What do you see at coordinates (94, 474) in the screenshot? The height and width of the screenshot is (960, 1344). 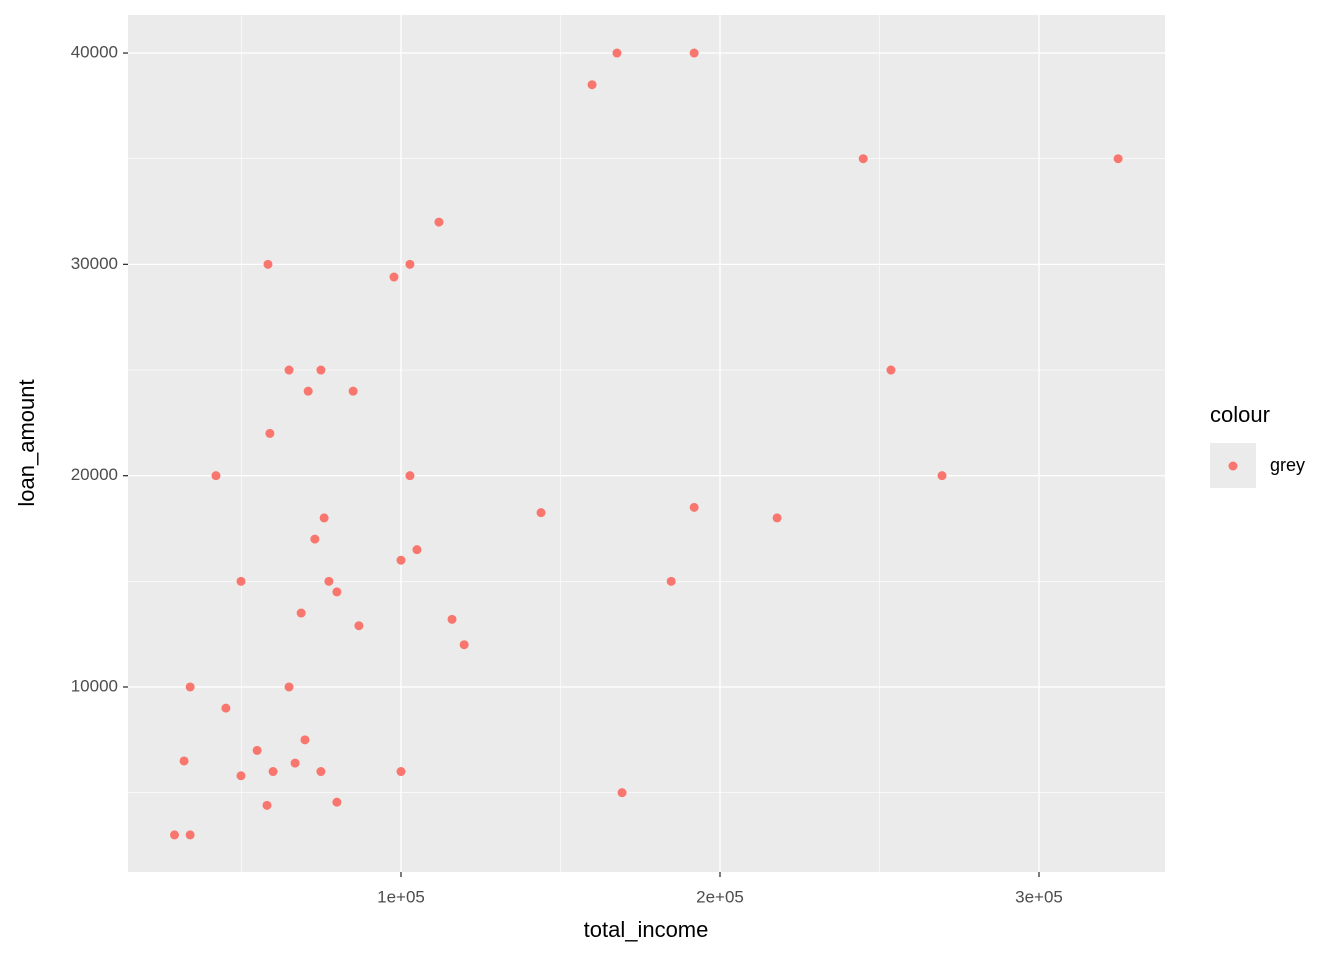 I see `y-tick-label: 20000` at bounding box center [94, 474].